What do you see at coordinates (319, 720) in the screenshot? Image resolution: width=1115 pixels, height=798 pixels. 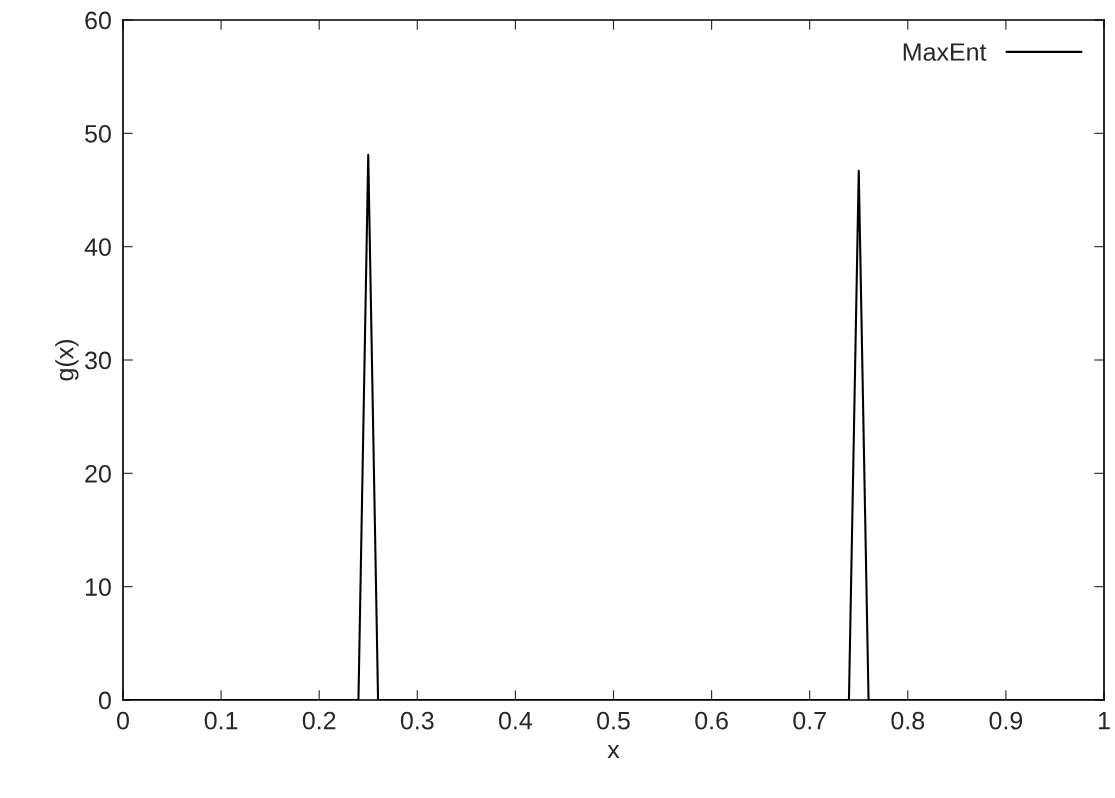 I see `x-tick-label: 0.2` at bounding box center [319, 720].